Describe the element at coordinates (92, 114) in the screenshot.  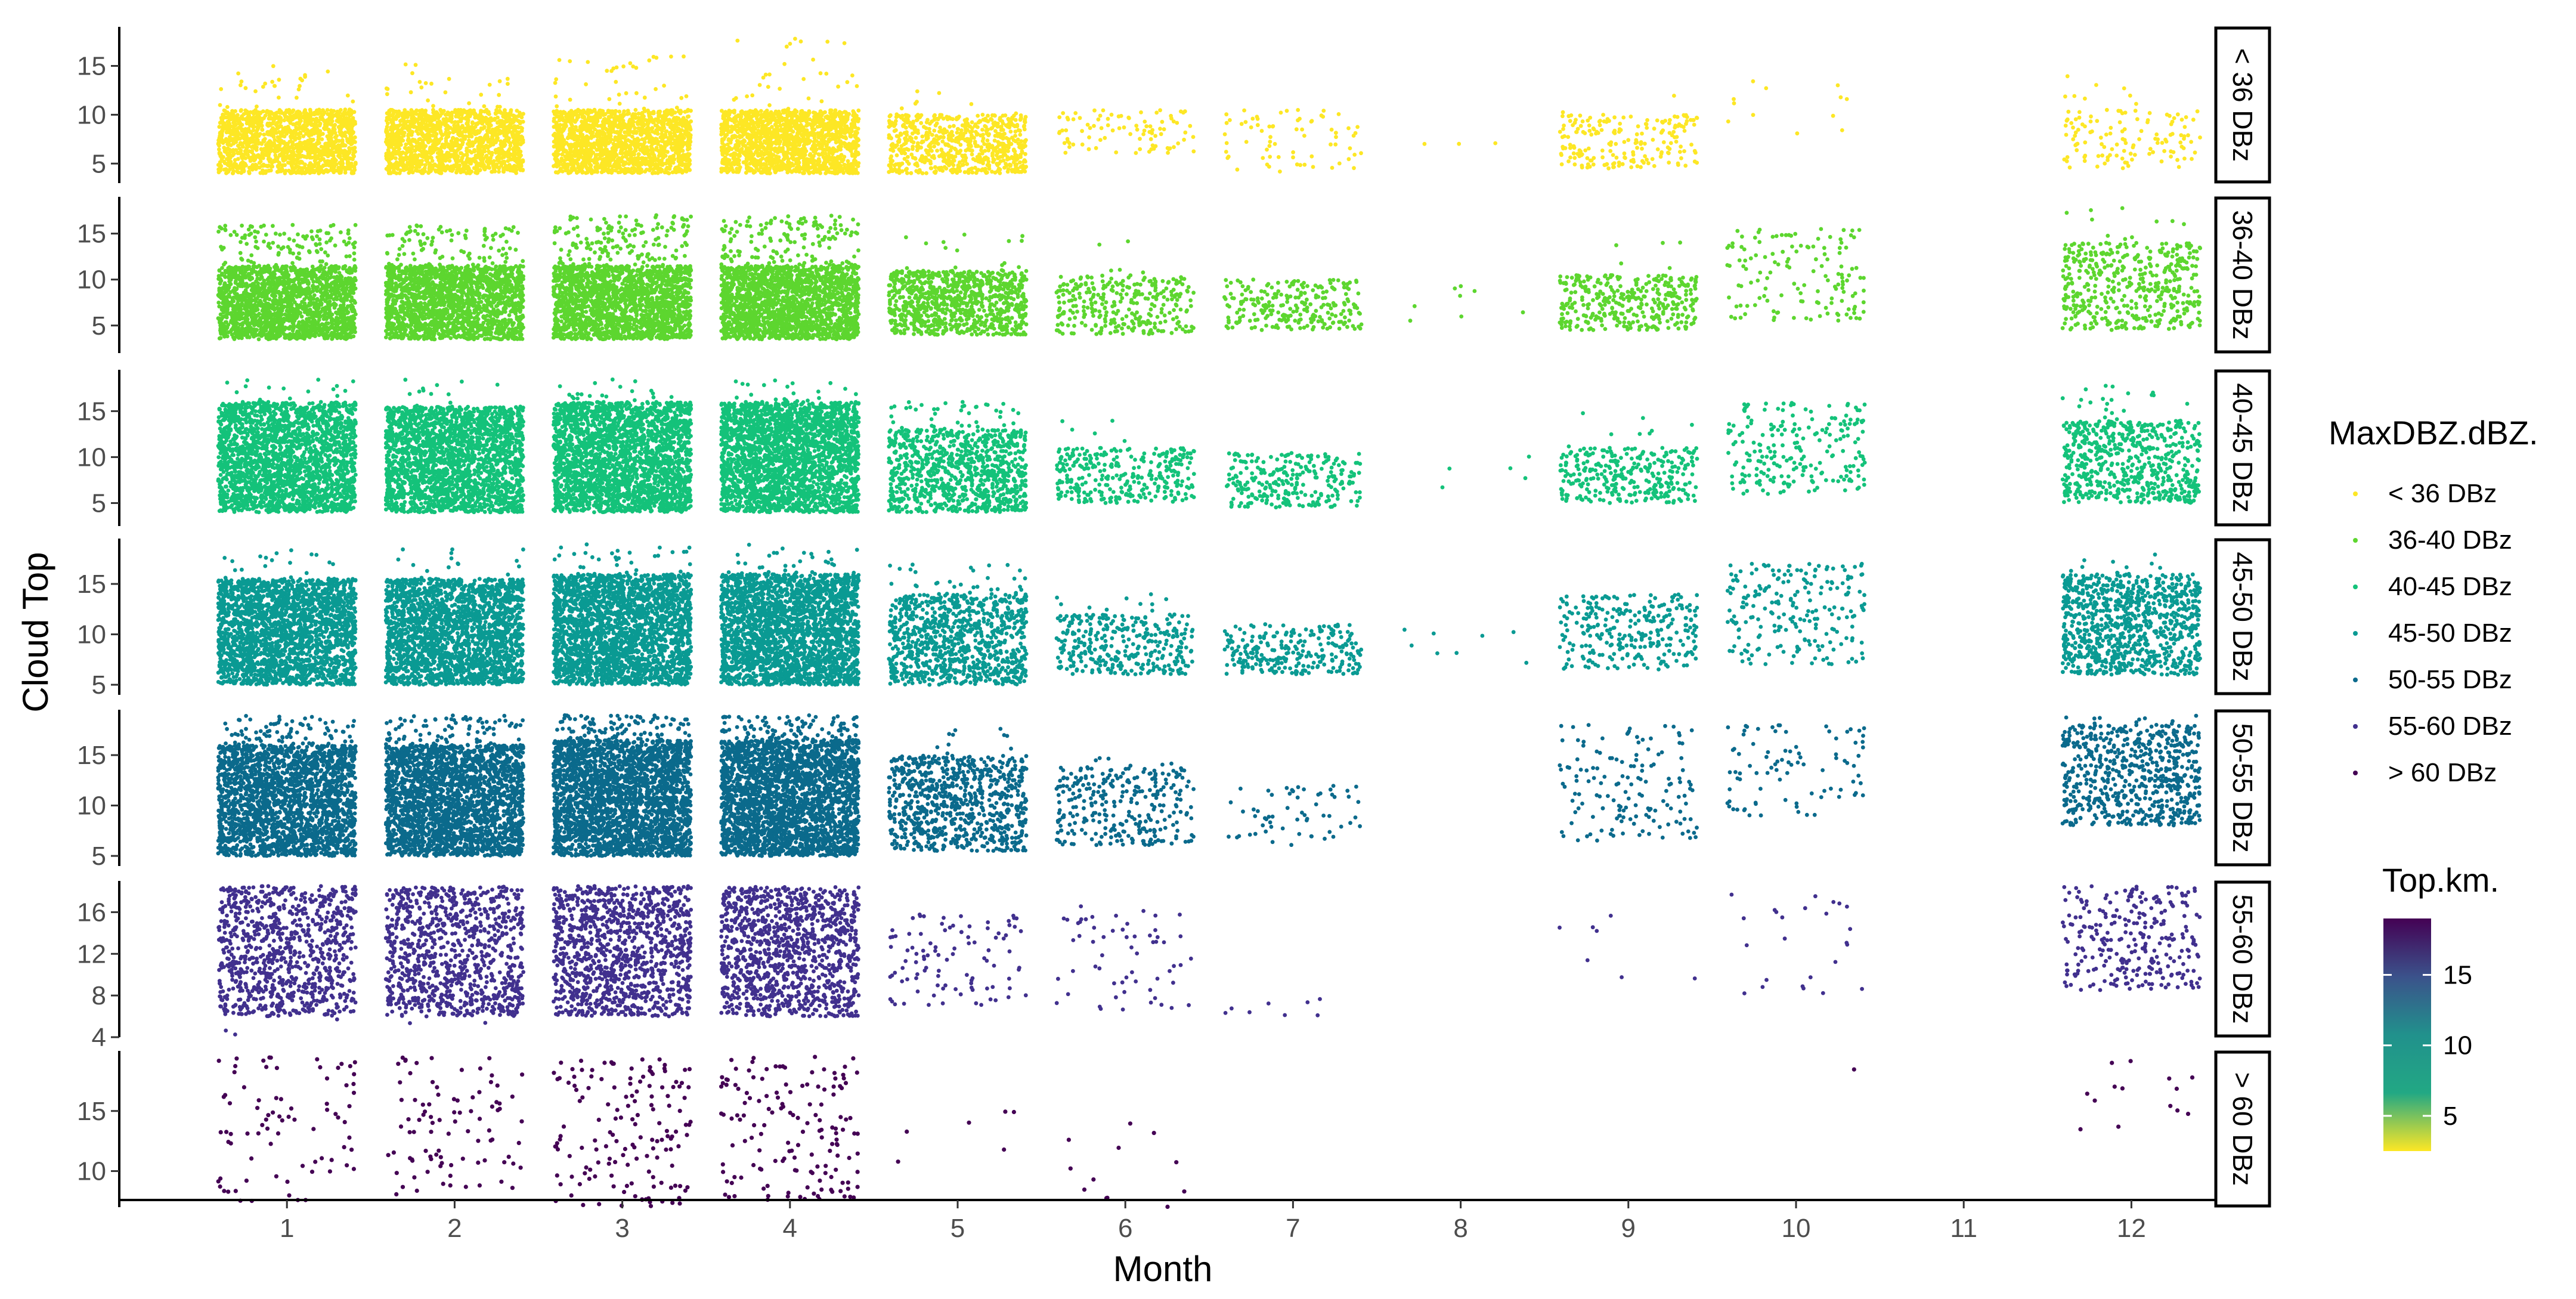
I see `y-tick-label: 10` at that location.